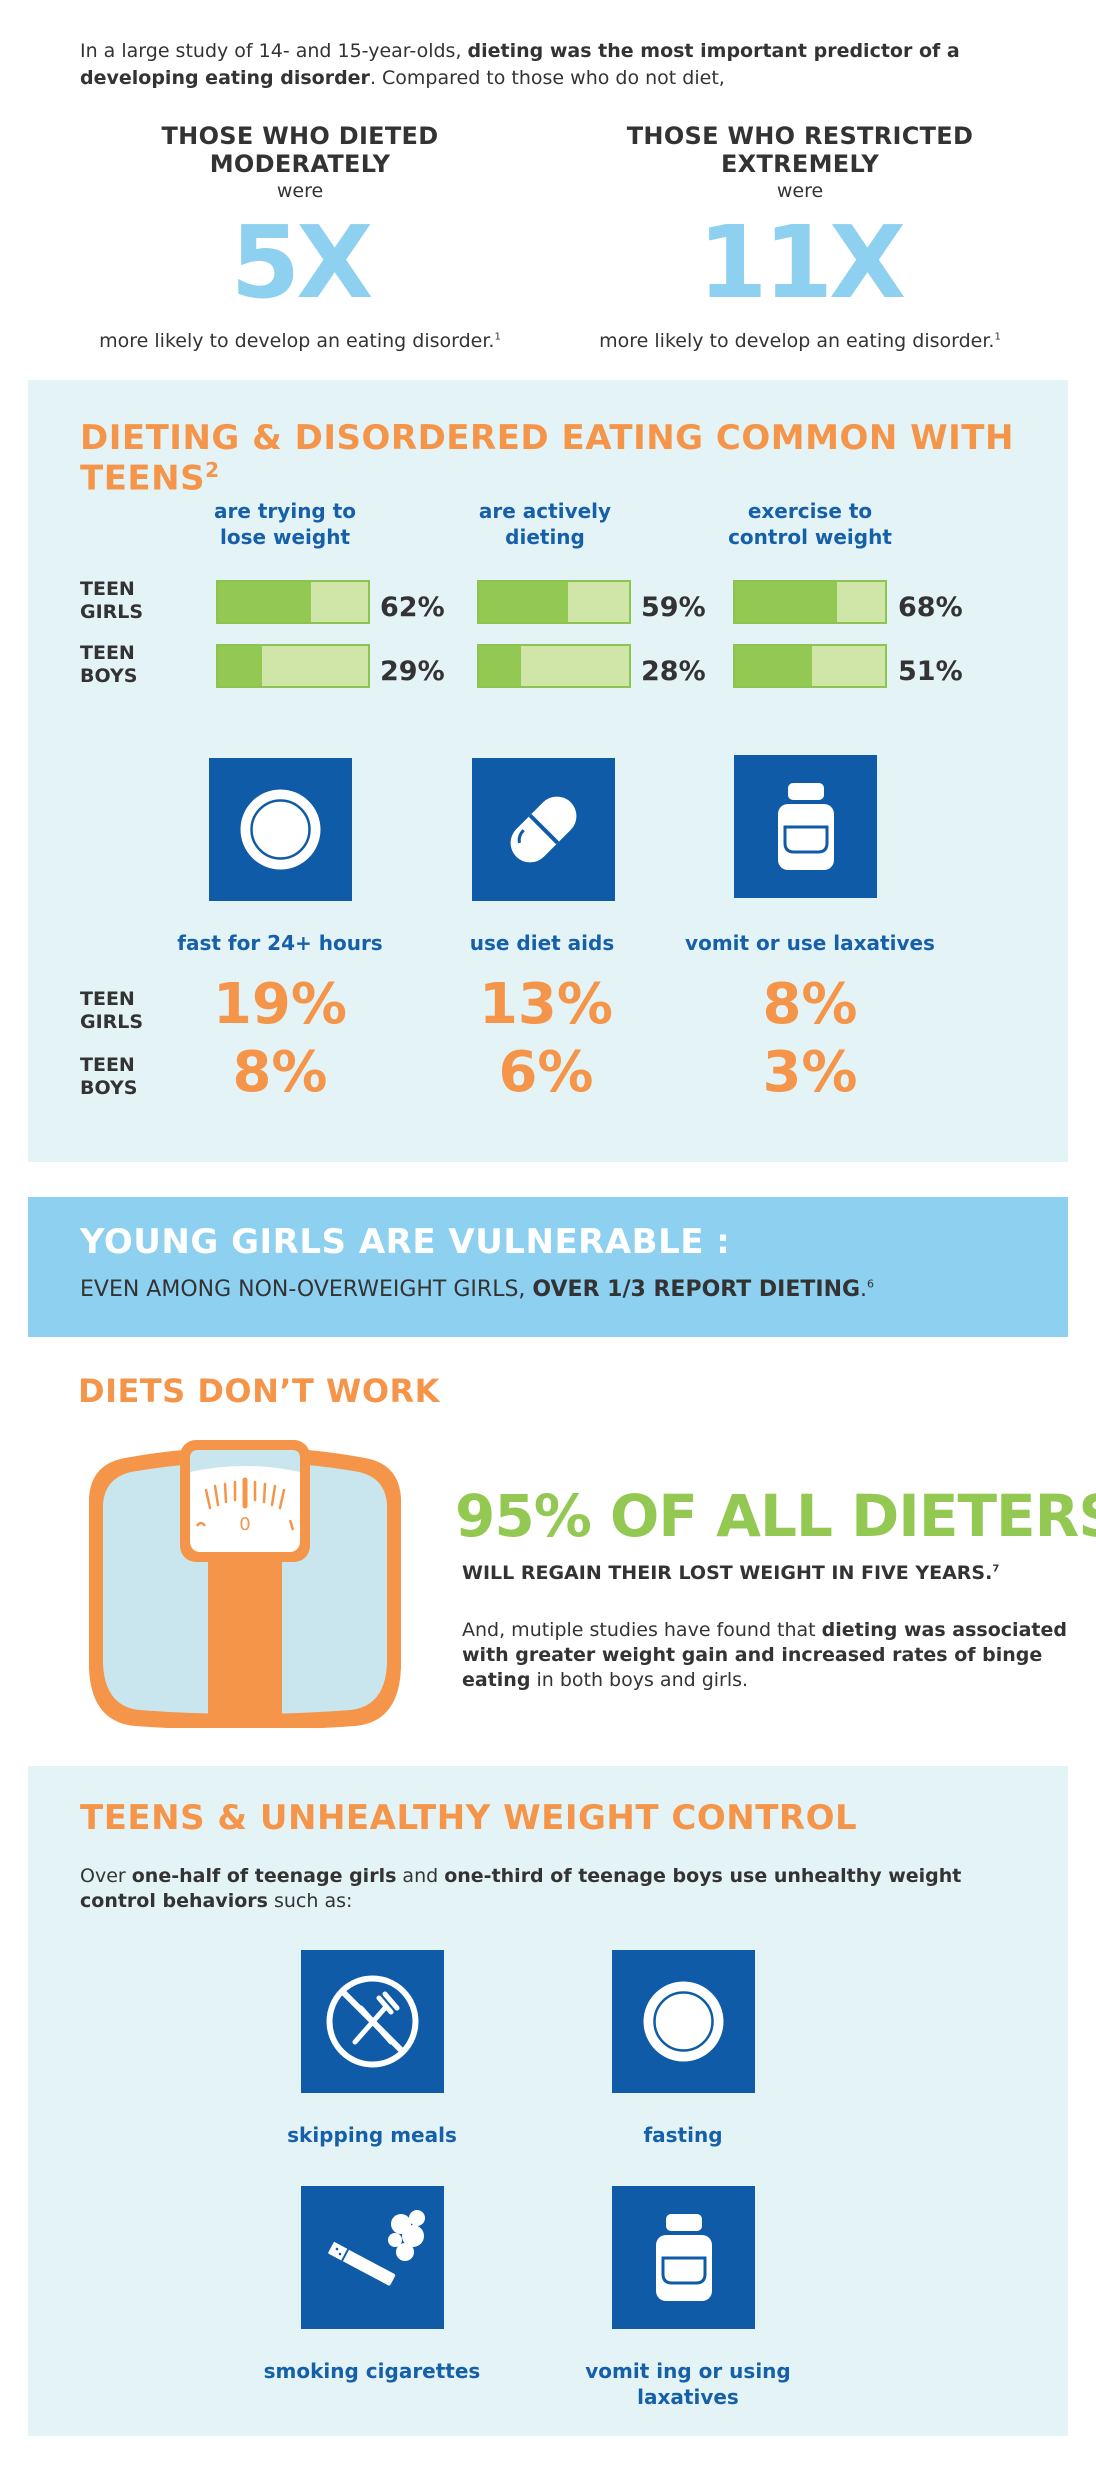 This screenshot has height=2475, width=1096. I want to click on pill-icon, so click(543, 829).